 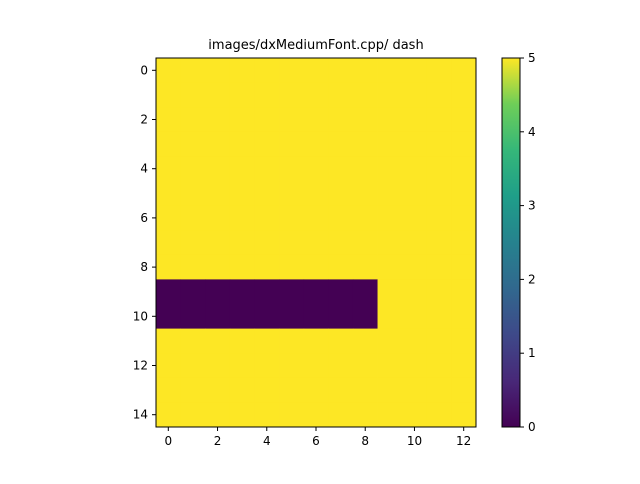 I want to click on colorbar-tick-label: 4, so click(x=532, y=132).